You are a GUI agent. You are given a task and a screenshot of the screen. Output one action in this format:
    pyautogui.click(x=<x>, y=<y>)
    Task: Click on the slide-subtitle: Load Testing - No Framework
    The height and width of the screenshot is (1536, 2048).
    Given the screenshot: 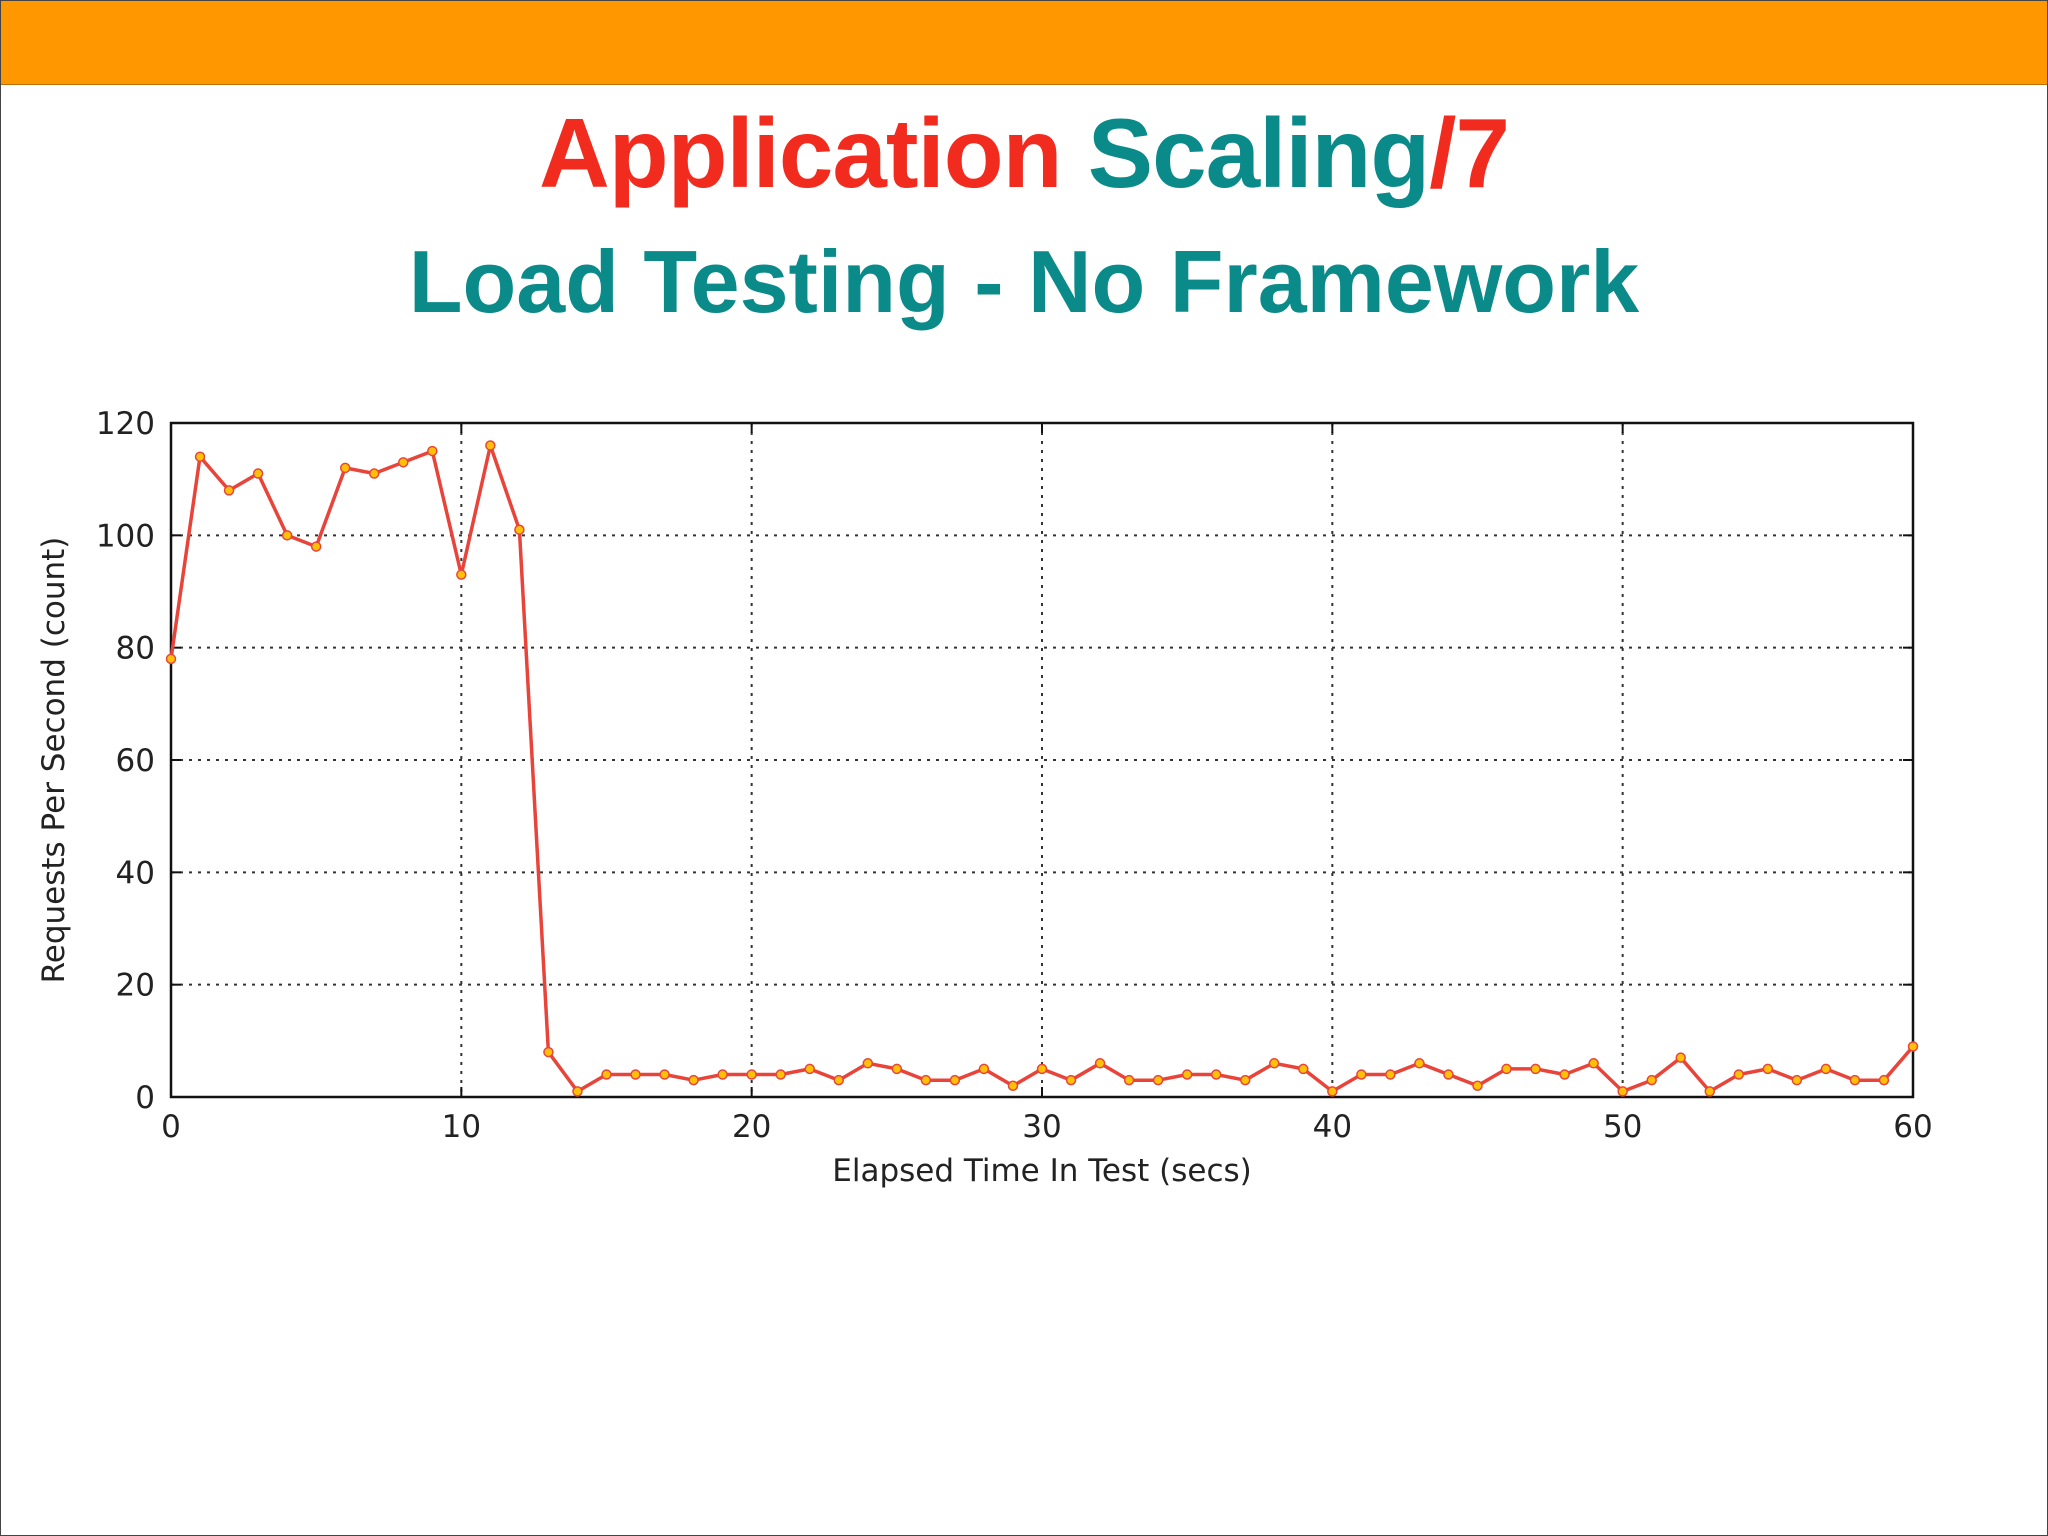 What is the action you would take?
    pyautogui.click(x=1024, y=281)
    